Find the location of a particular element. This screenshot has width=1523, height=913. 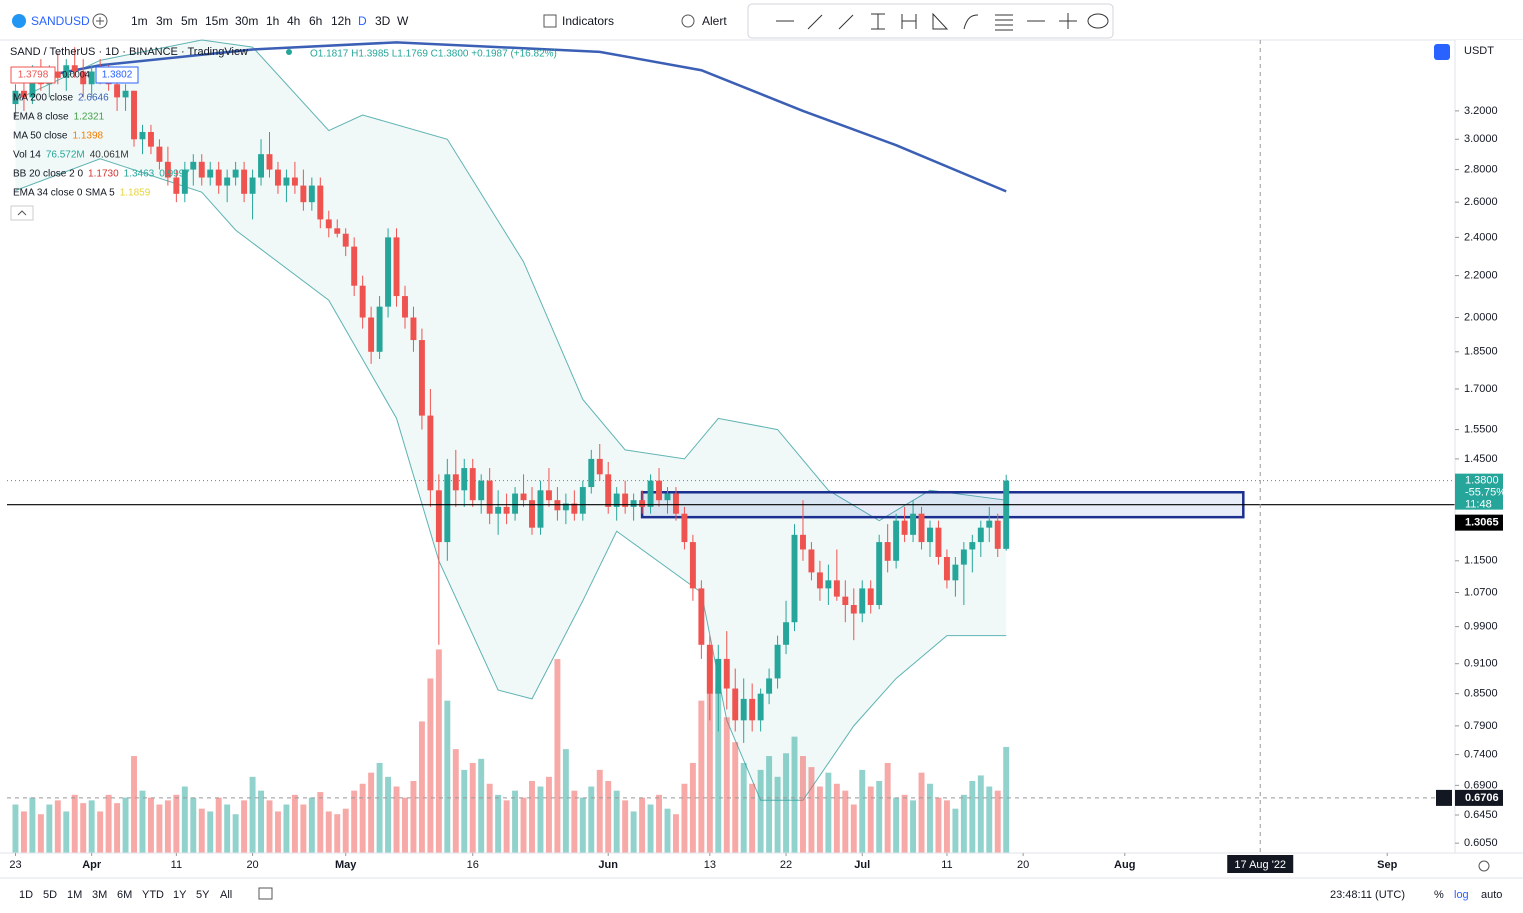

interval-button: 30m is located at coordinates (246, 21).